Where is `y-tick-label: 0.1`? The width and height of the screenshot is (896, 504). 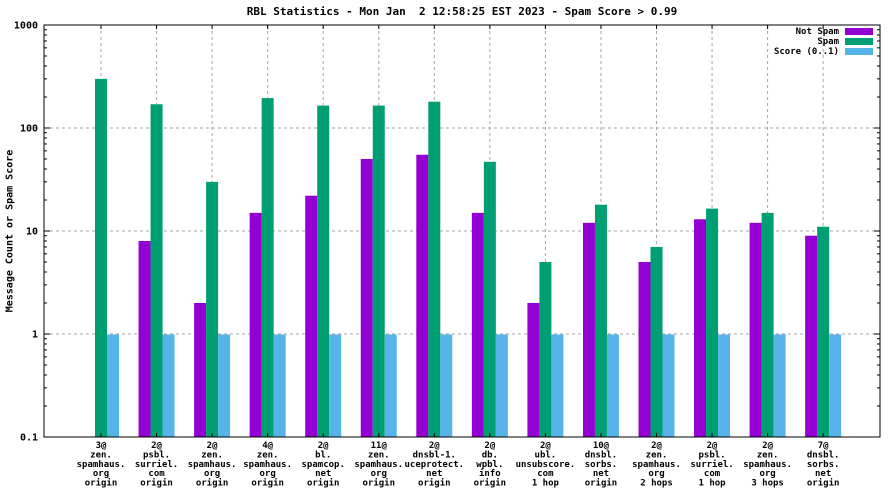
y-tick-label: 0.1 is located at coordinates (29, 438).